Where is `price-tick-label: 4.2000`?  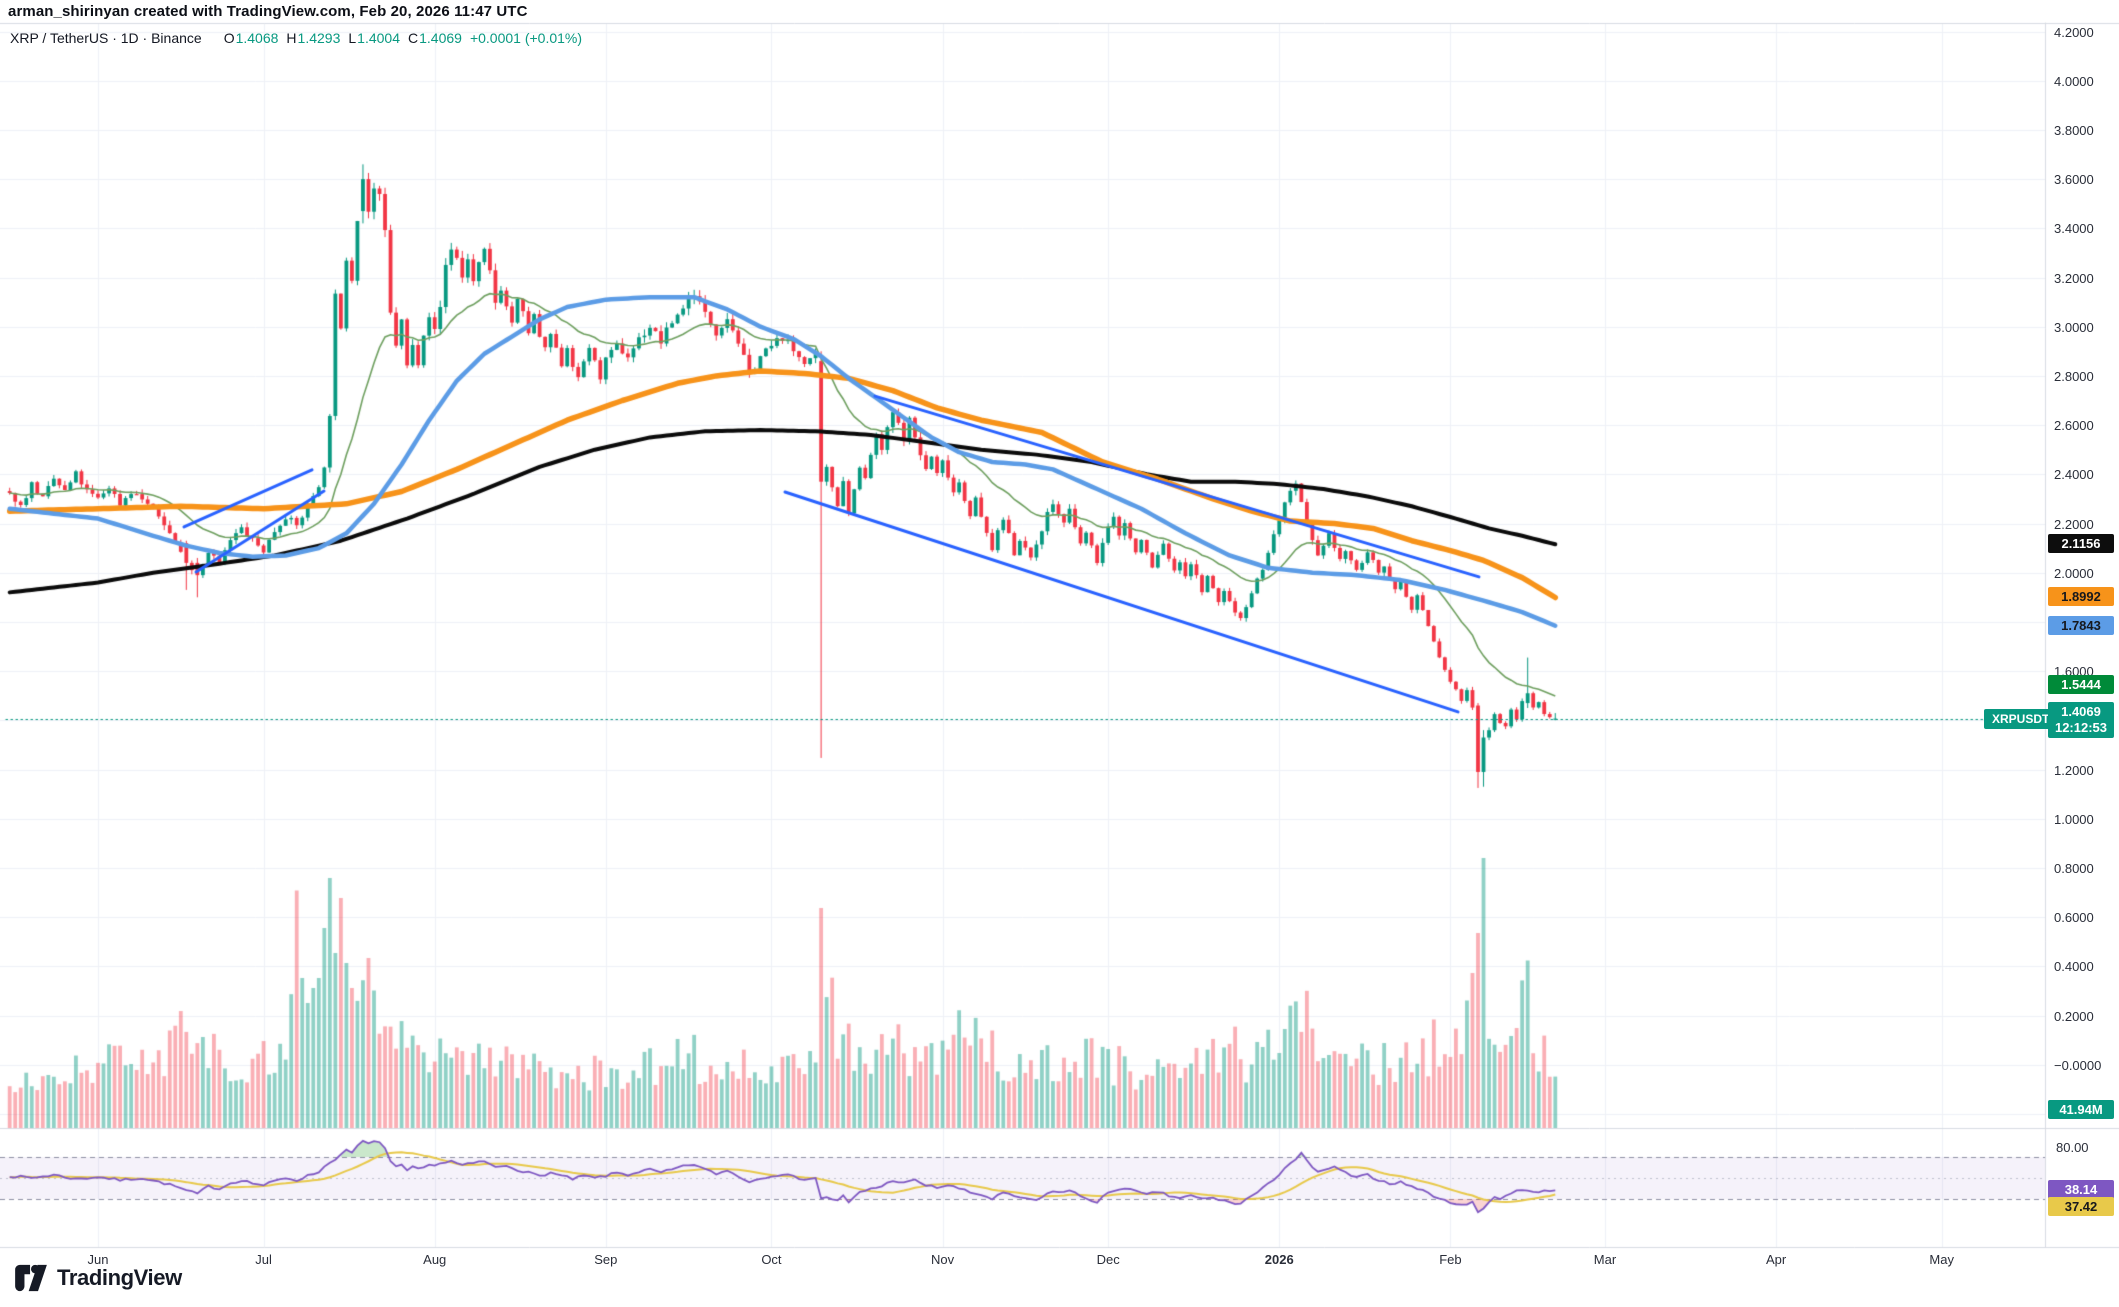 price-tick-label: 4.2000 is located at coordinates (2074, 32).